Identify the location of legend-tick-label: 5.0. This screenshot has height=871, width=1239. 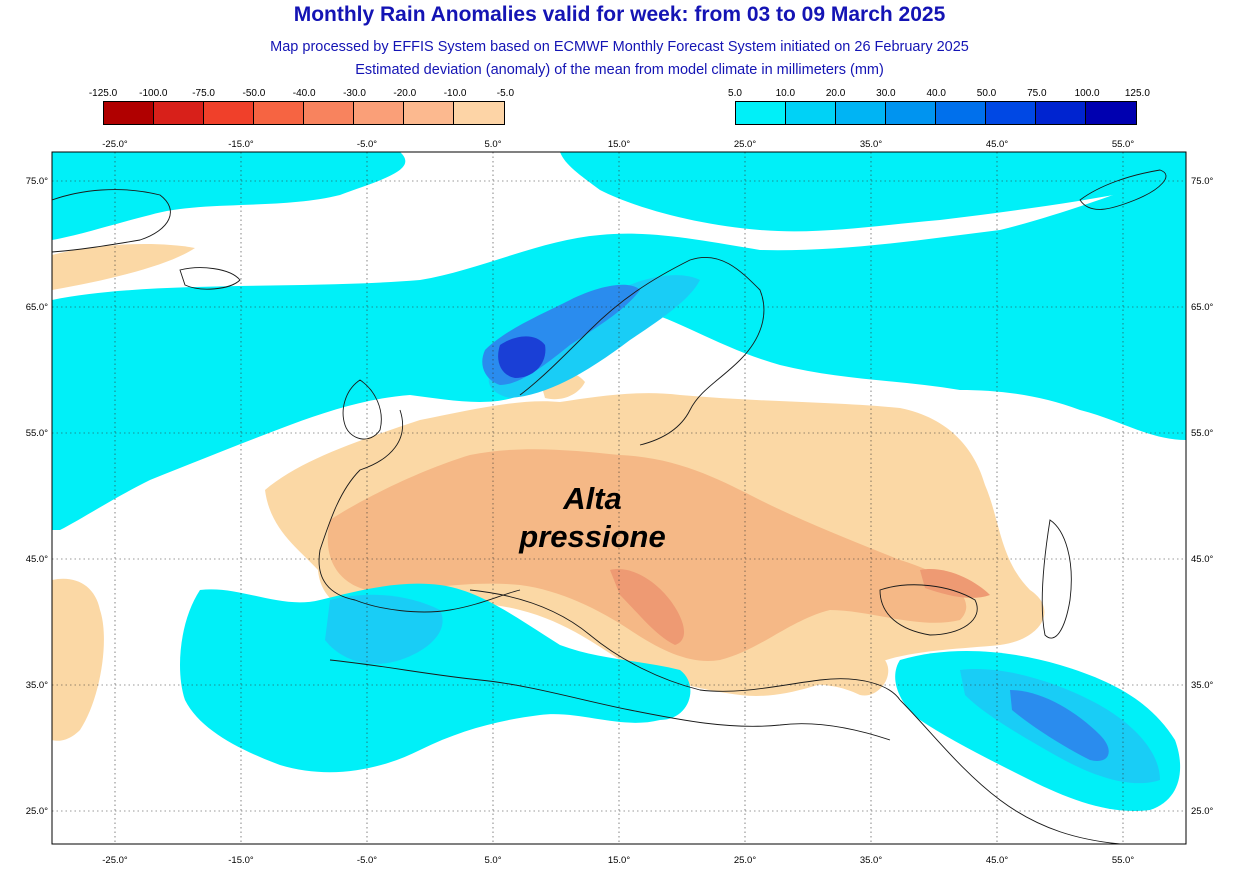
(735, 93).